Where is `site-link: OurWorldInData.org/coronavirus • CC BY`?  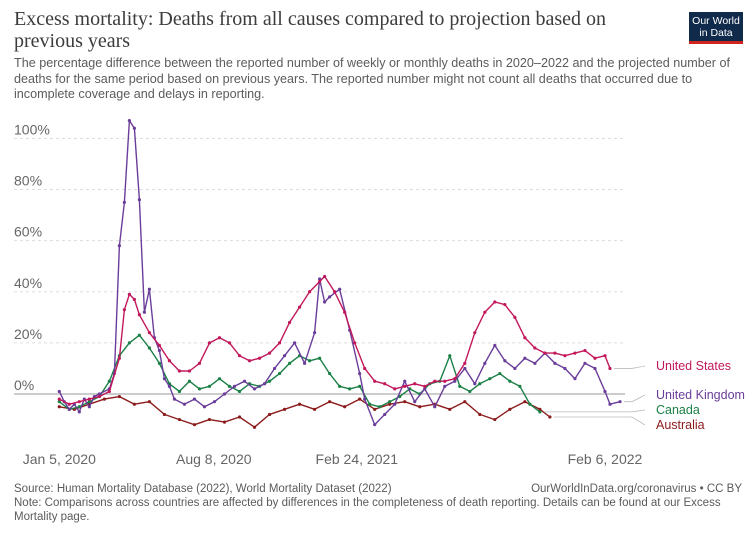 site-link: OurWorldInData.org/coronavirus • CC BY is located at coordinates (636, 489).